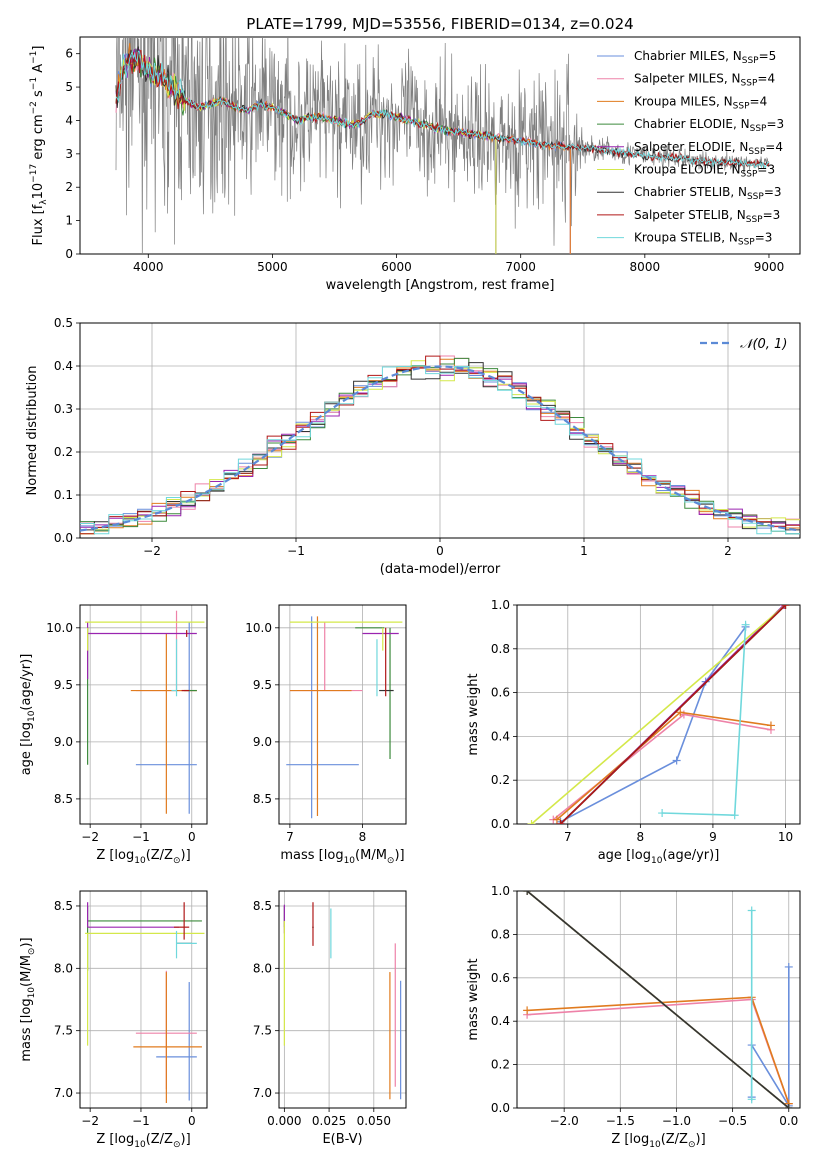 The height and width of the screenshot is (1174, 819). What do you see at coordinates (32, 431) in the screenshot?
I see `y-axis-label: Normed distribution` at bounding box center [32, 431].